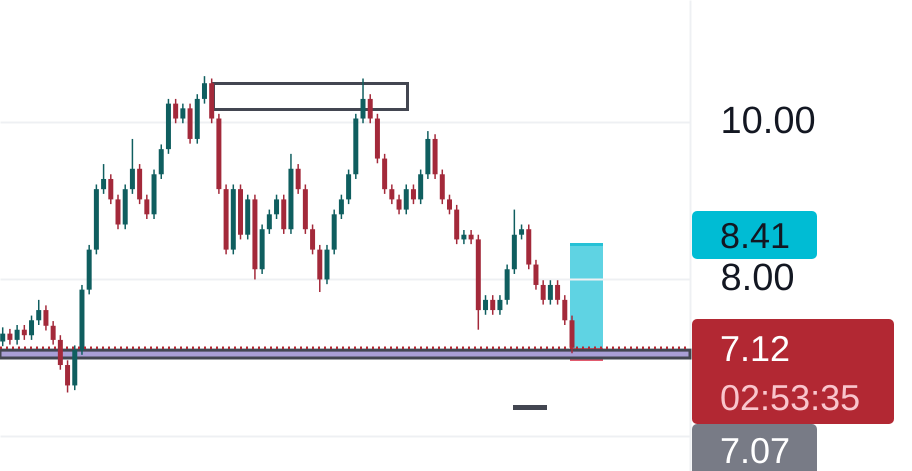 The image size is (912, 471). Describe the element at coordinates (754, 447) in the screenshot. I see `text: 7.07` at that location.